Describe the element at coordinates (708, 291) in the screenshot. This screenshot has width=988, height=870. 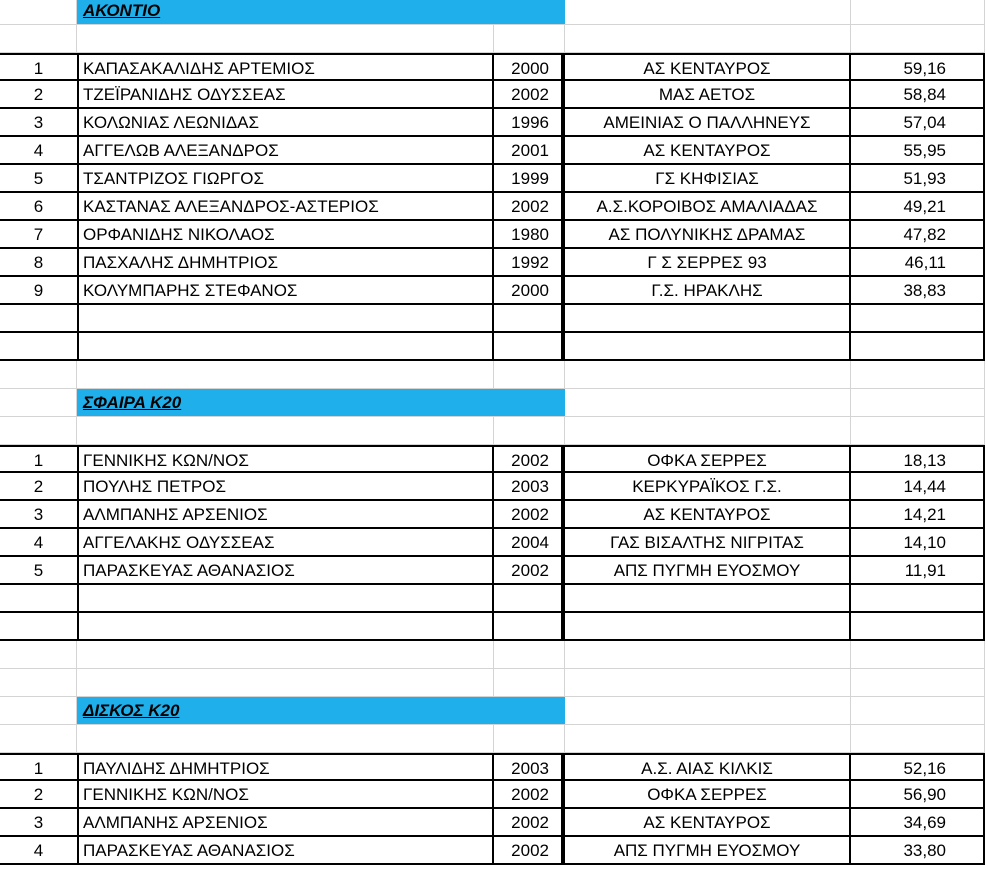
I see `club-cell: Γ.Σ. ΗΡΑΚΛΗΣ` at that location.